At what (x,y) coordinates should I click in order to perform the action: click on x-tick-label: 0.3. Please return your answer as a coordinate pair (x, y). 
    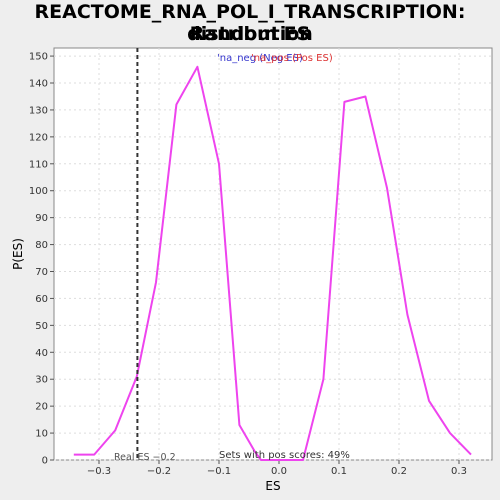
    Looking at the image, I should click on (459, 471).